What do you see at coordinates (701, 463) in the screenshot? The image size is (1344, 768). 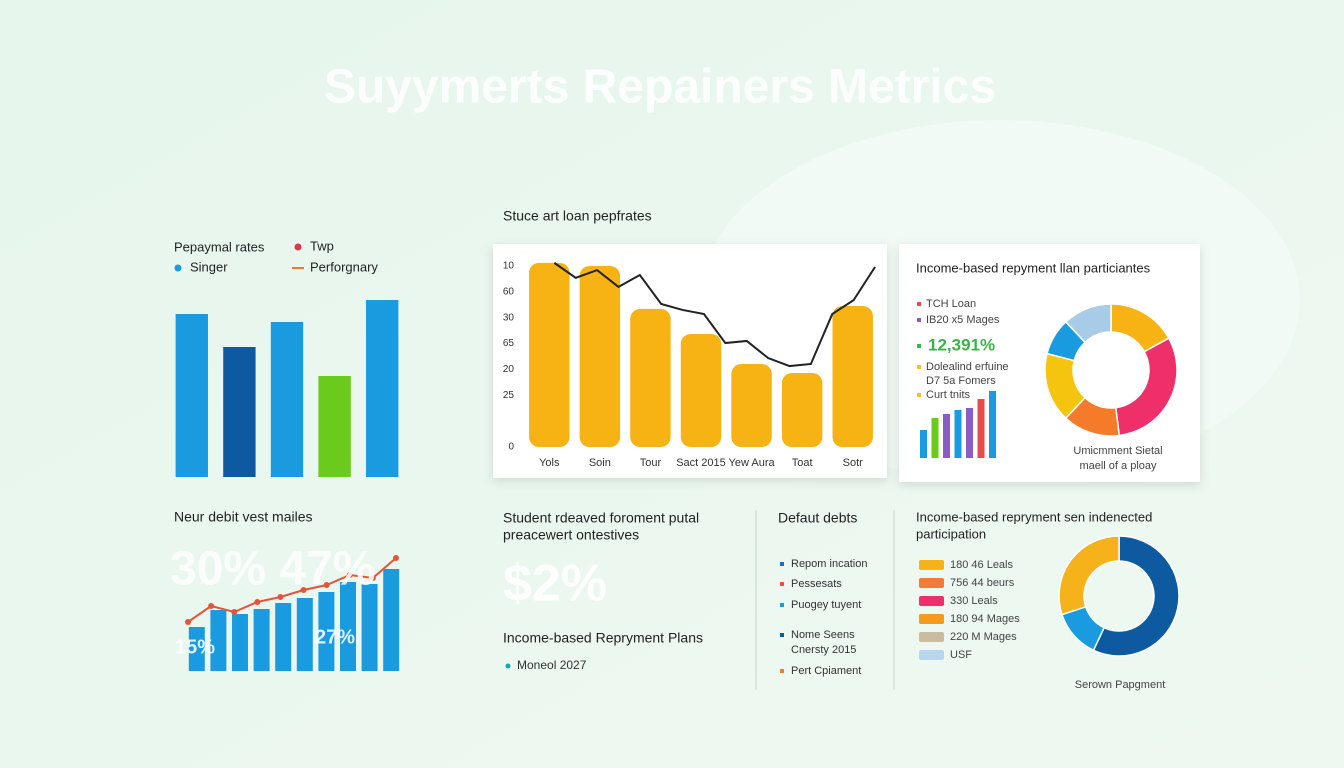 I see `x-tick-label: Sact 2015` at bounding box center [701, 463].